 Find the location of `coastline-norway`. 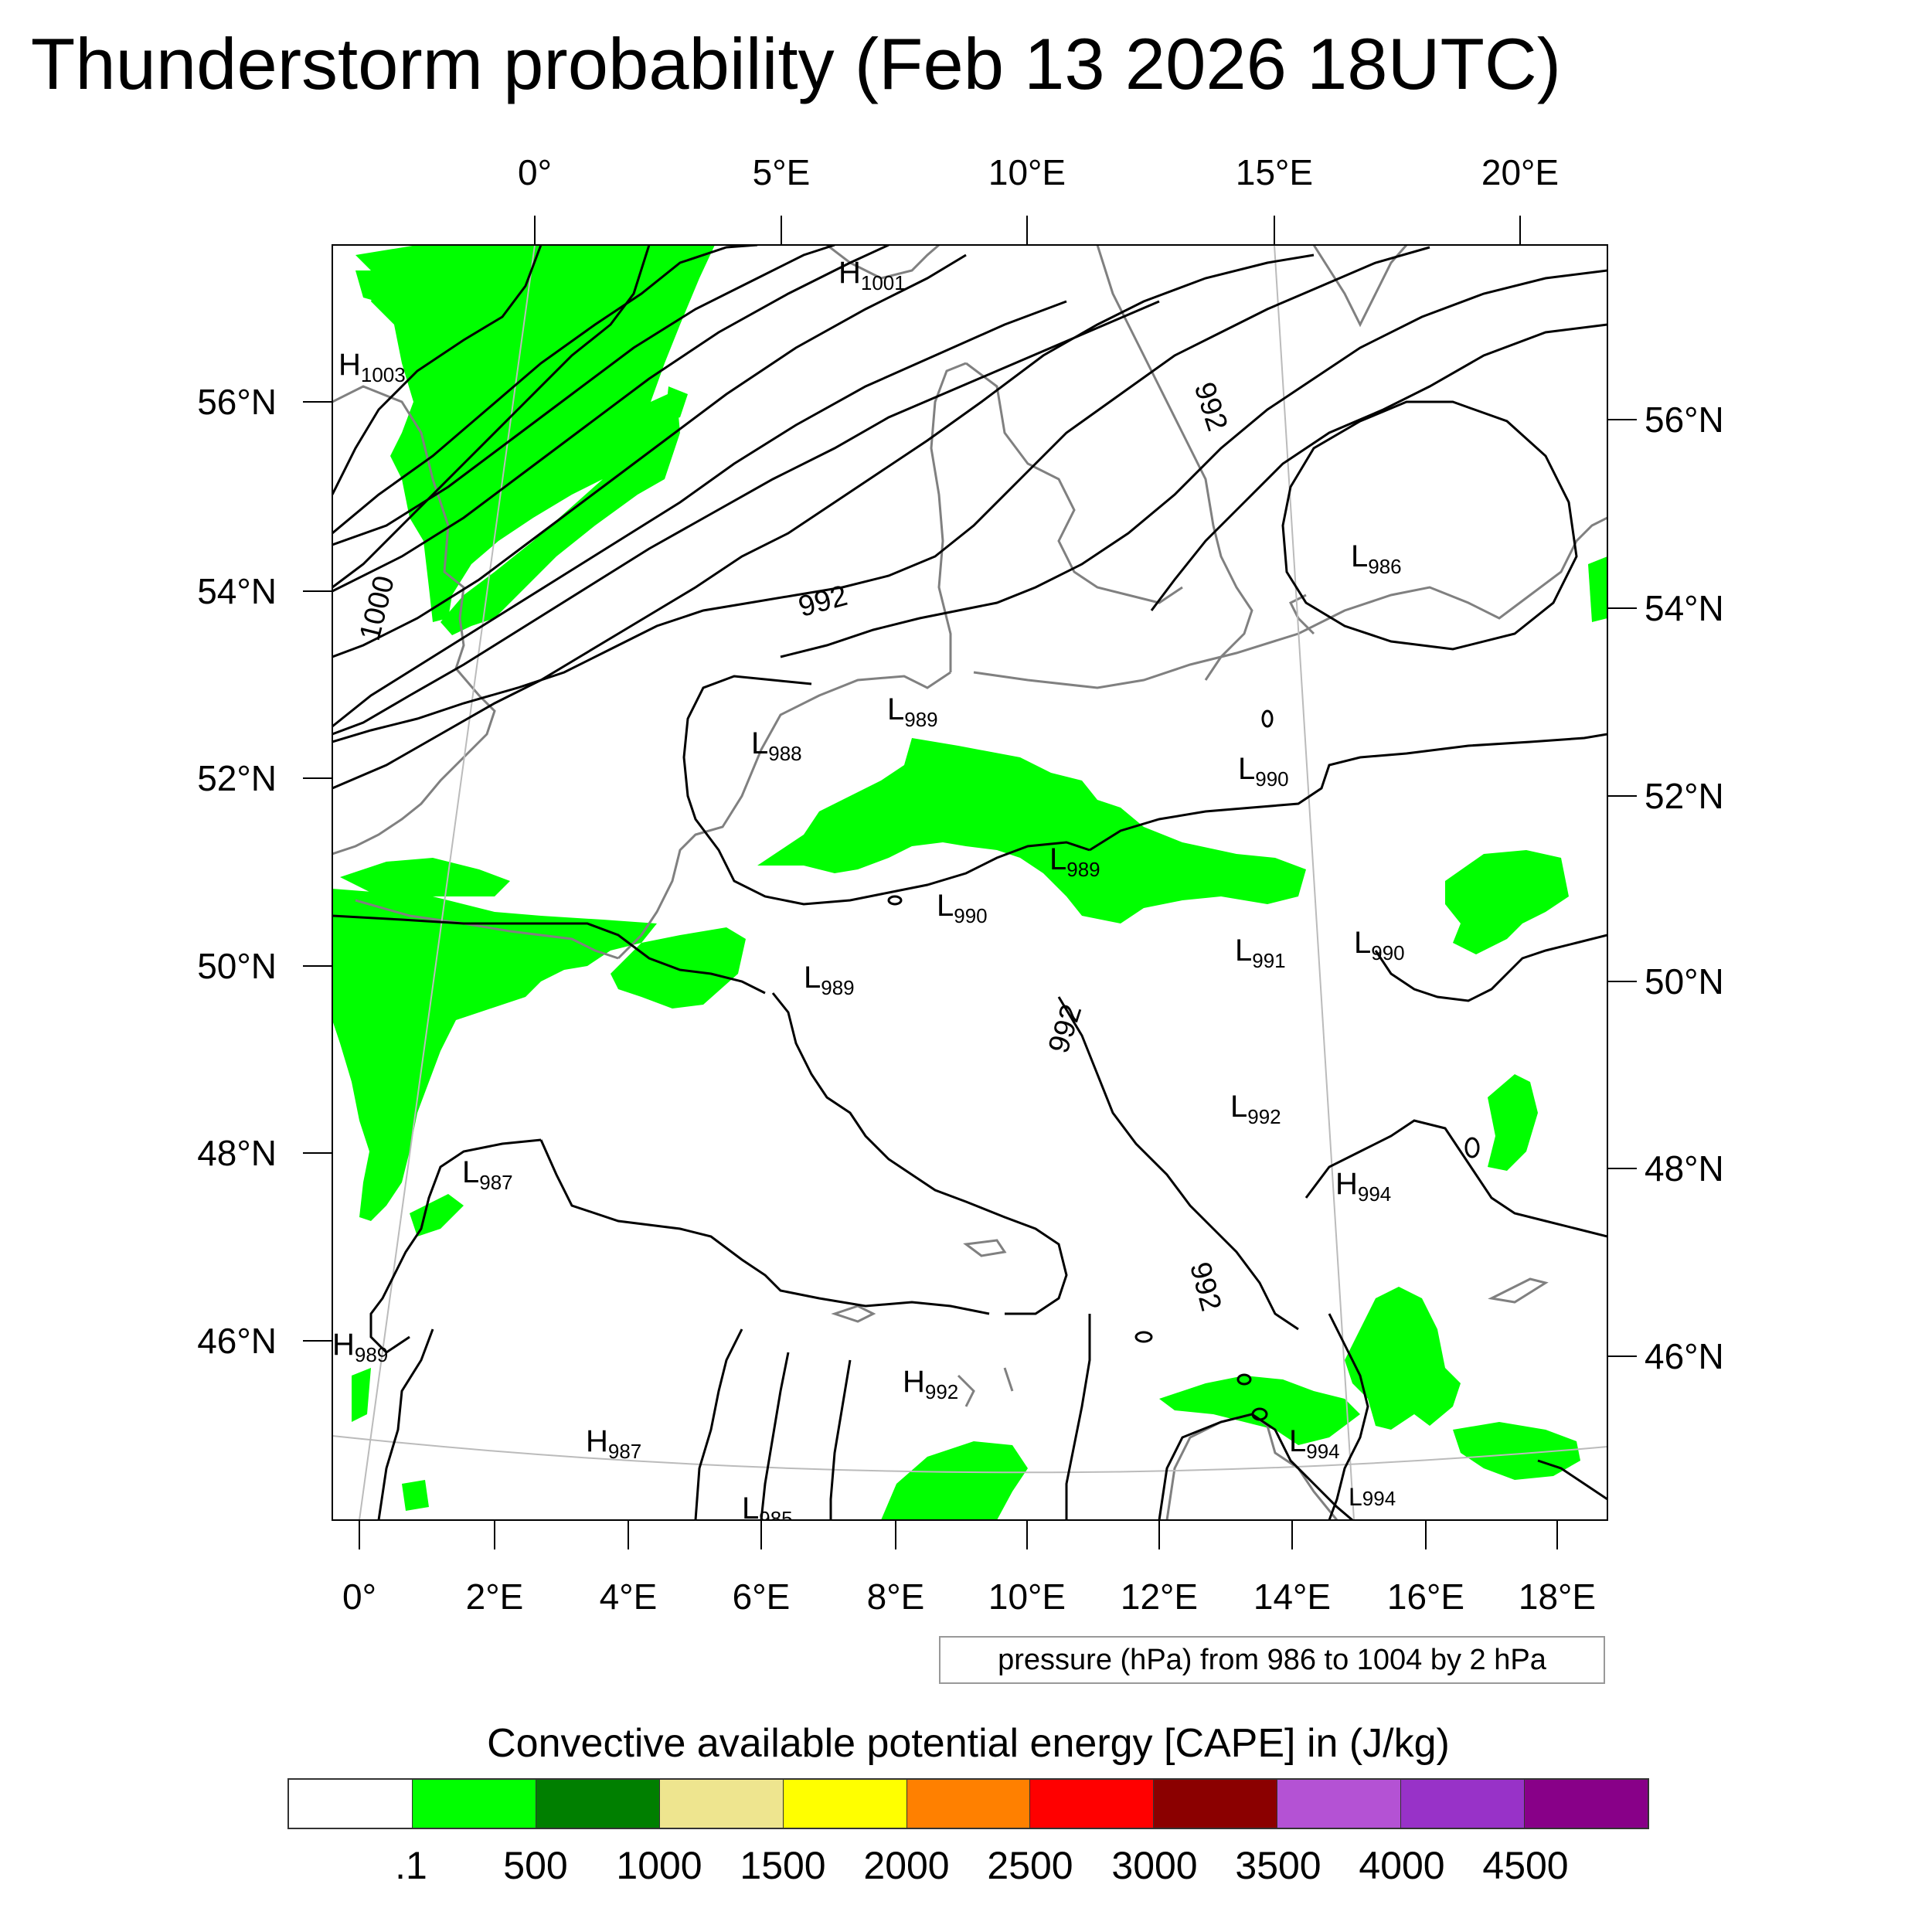

coastline-norway is located at coordinates (883, 262).